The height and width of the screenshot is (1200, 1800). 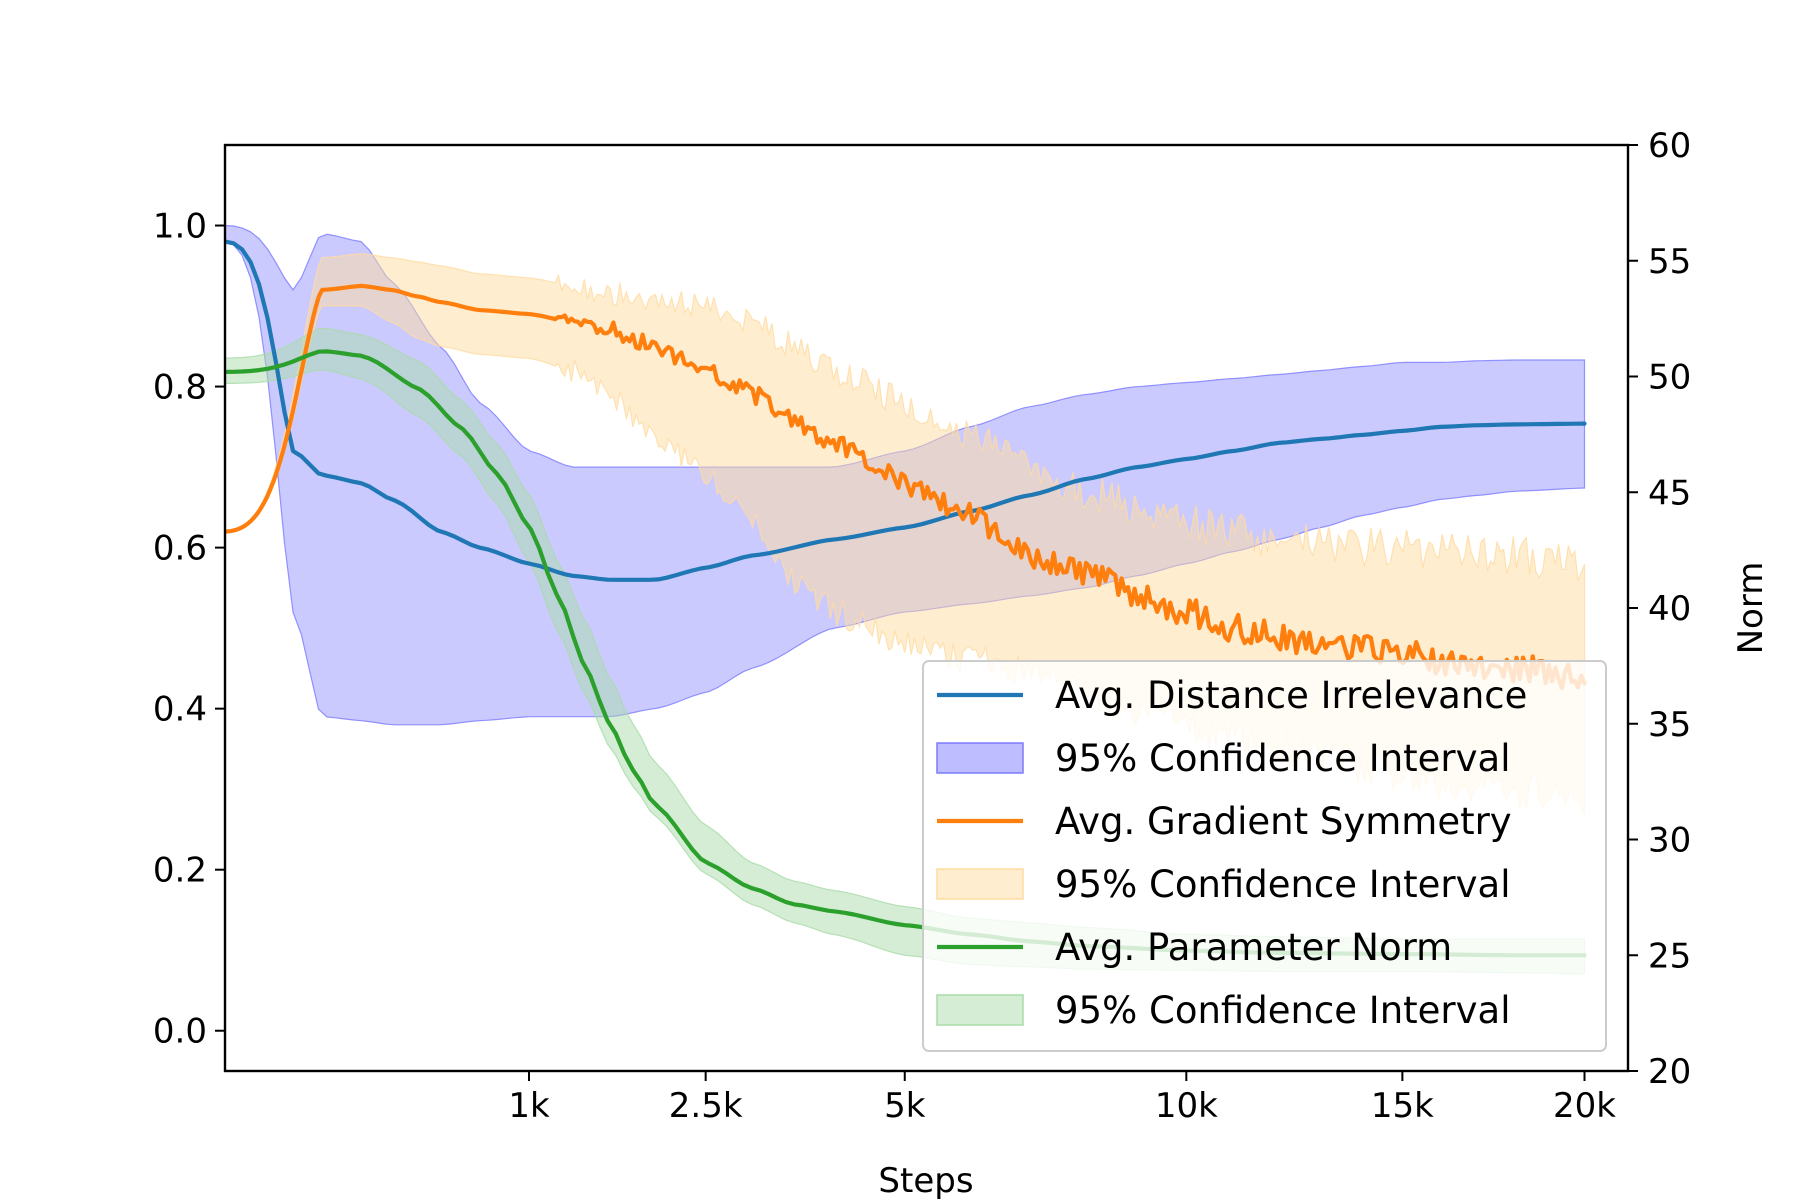 What do you see at coordinates (1669, 493) in the screenshot?
I see `right-y-tick-label: 45` at bounding box center [1669, 493].